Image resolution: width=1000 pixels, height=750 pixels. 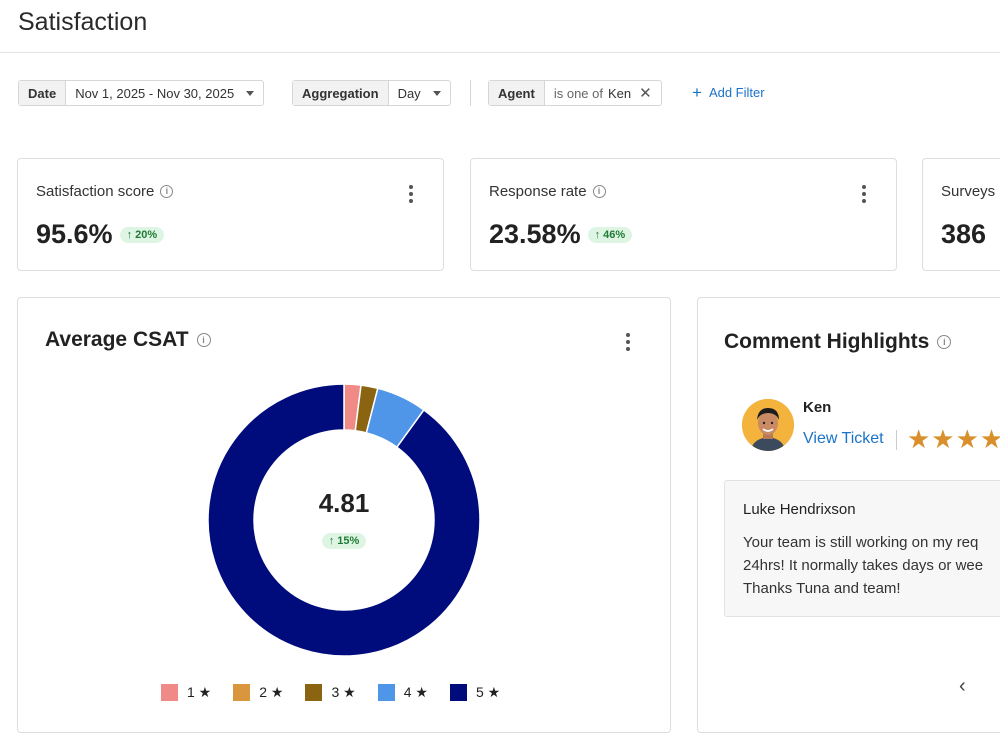 I want to click on metric-value-text: 386, so click(x=964, y=234).